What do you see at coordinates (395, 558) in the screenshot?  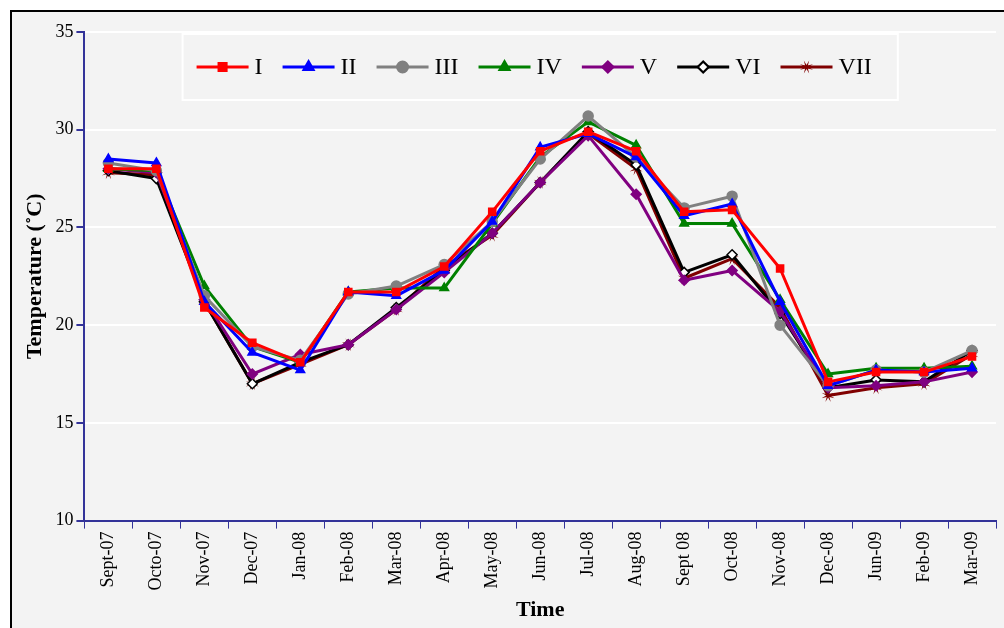 I see `x-tick-label: Mar-08` at bounding box center [395, 558].